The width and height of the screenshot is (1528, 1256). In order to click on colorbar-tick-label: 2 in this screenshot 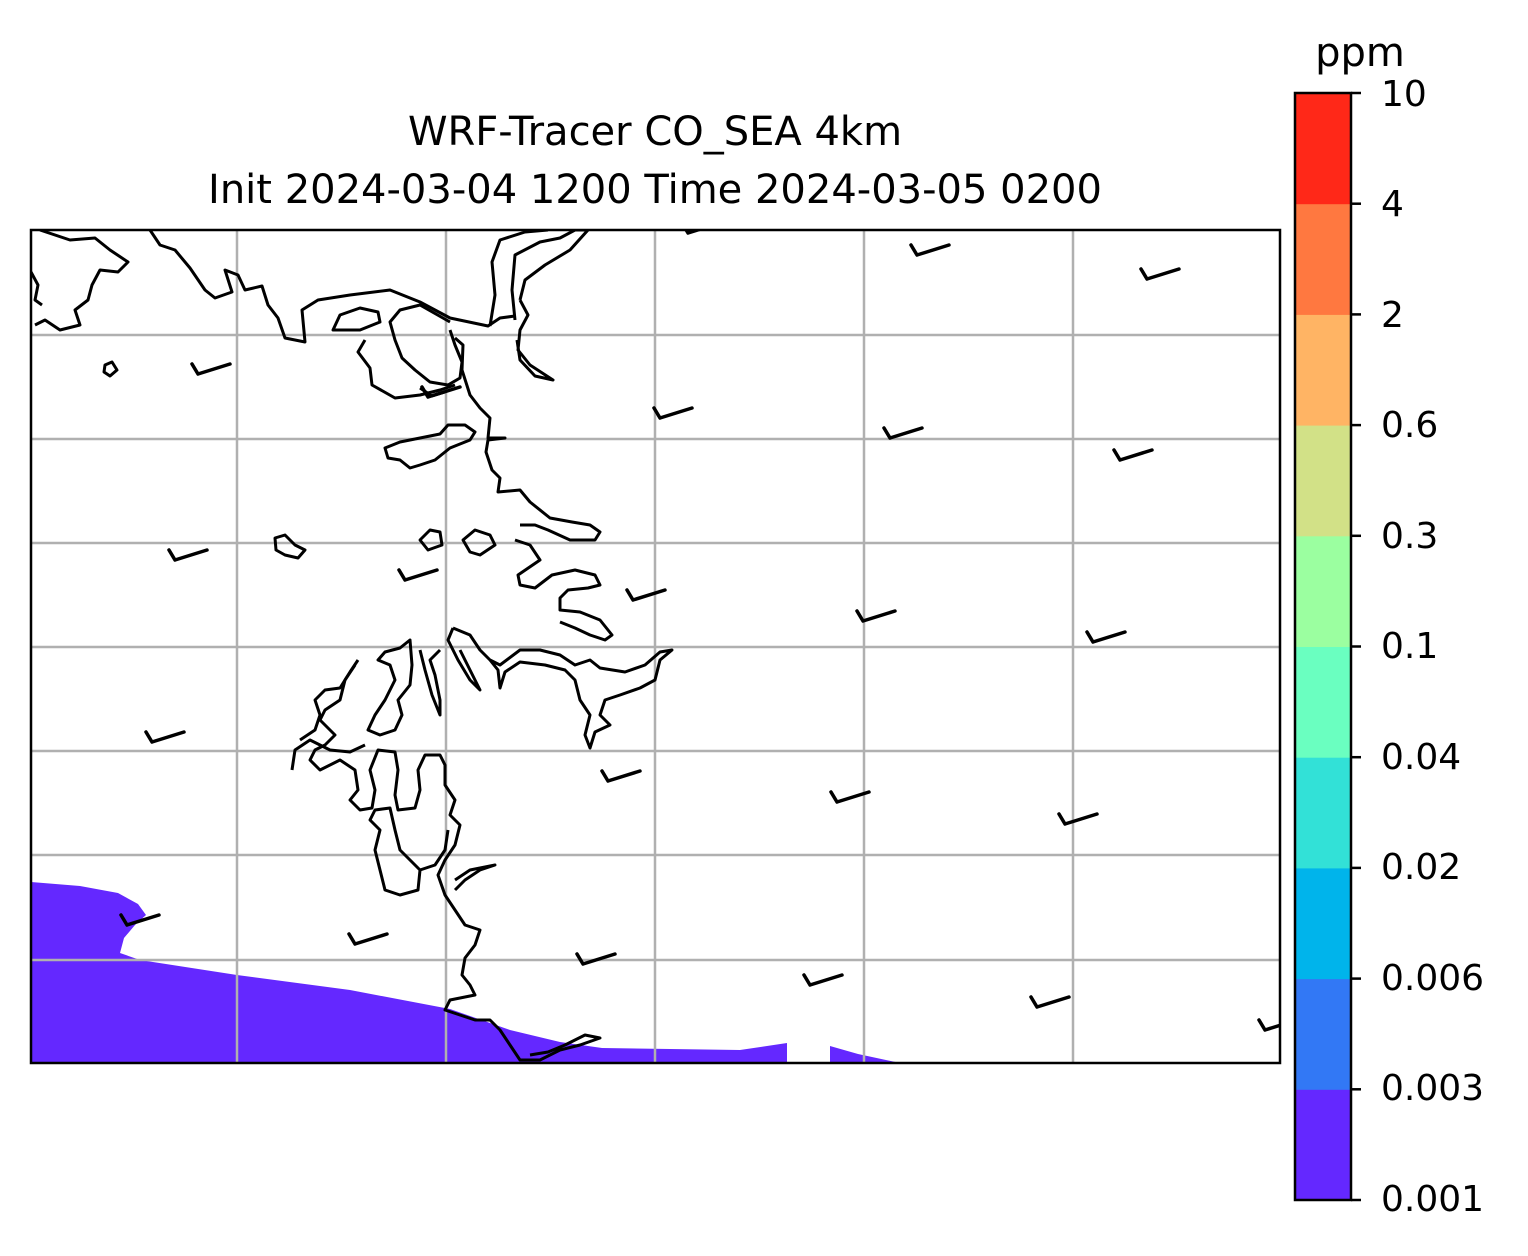, I will do `click(1392, 315)`.